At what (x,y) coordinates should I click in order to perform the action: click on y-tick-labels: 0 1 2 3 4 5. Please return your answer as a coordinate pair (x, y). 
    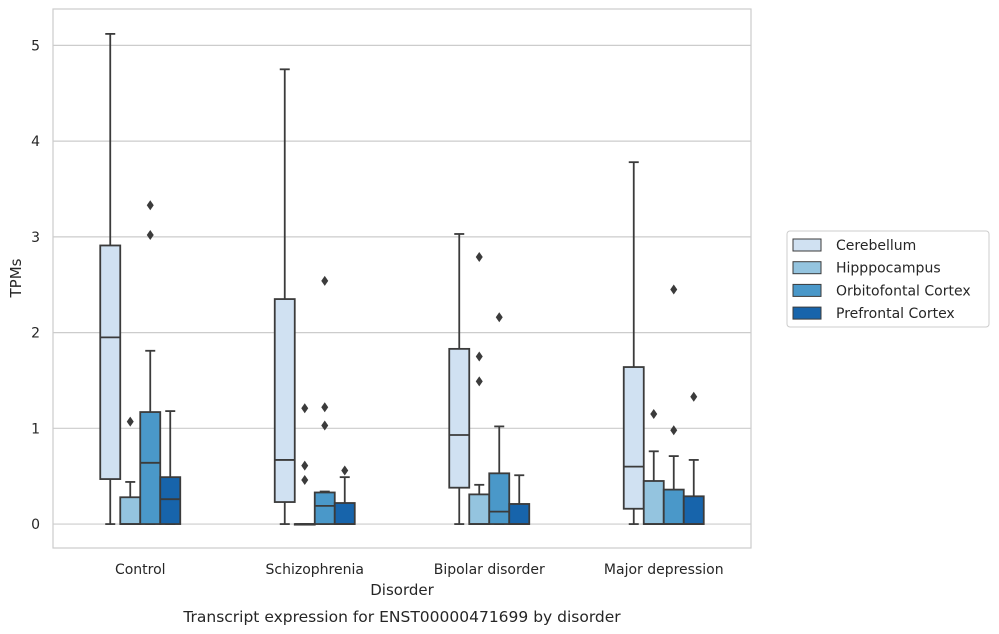
    Looking at the image, I should click on (35, 285).